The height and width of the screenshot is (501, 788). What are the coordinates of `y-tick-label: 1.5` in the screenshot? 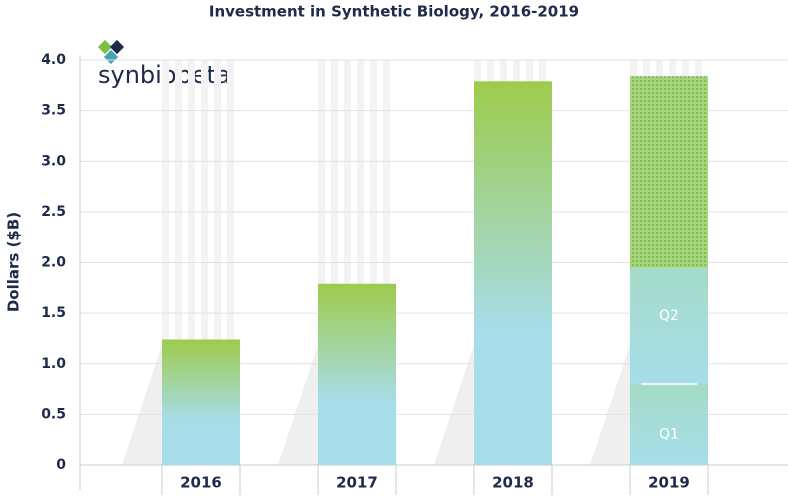 It's located at (53, 313).